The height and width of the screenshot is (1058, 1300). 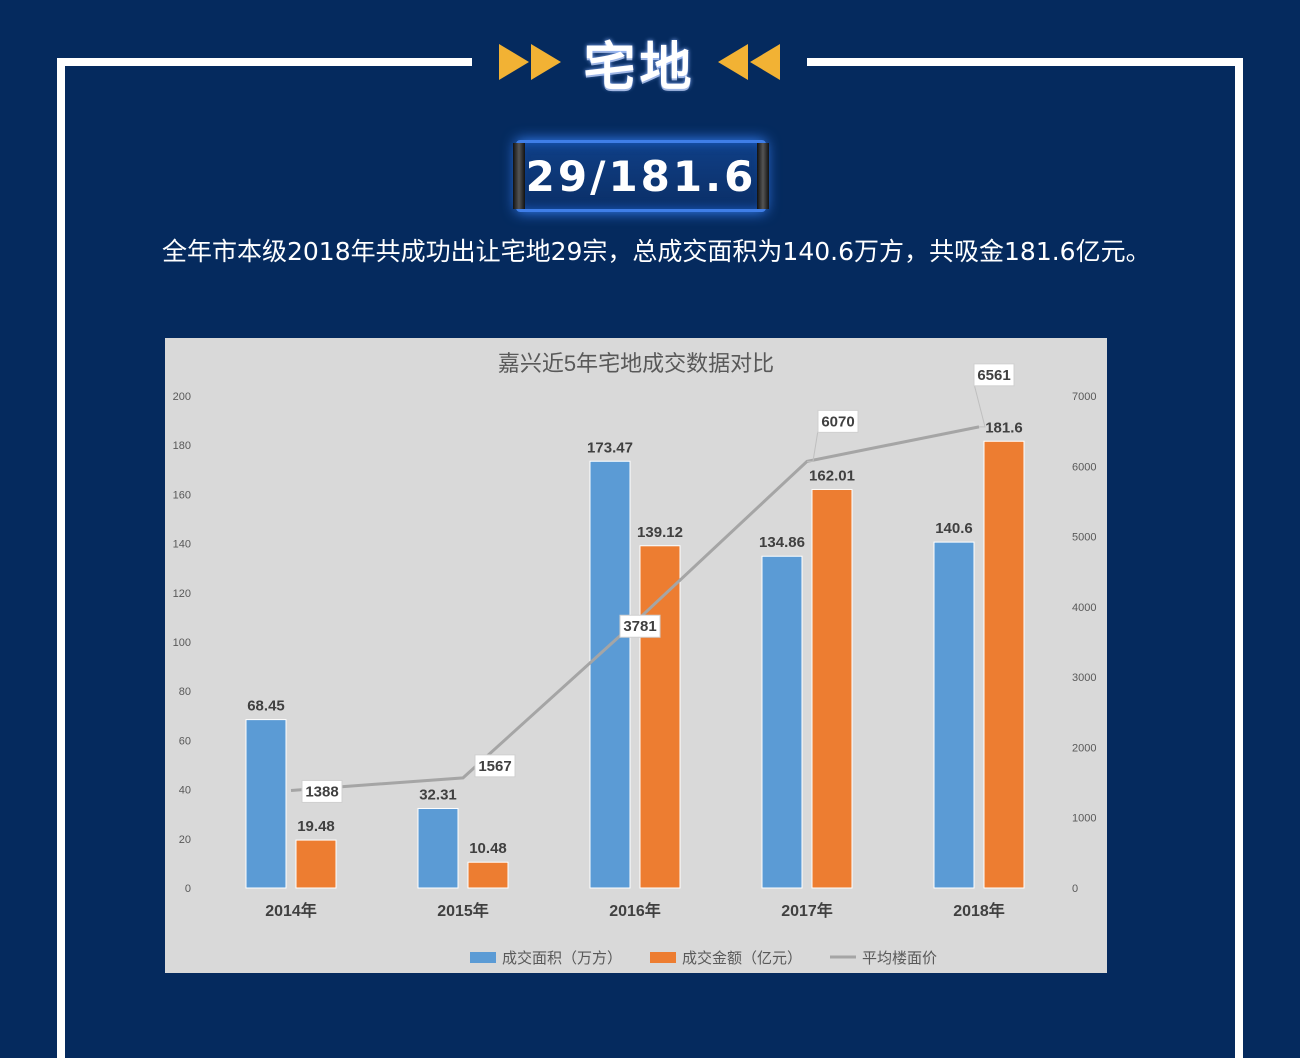 I want to click on line-data-label: 3781, so click(x=639, y=626).